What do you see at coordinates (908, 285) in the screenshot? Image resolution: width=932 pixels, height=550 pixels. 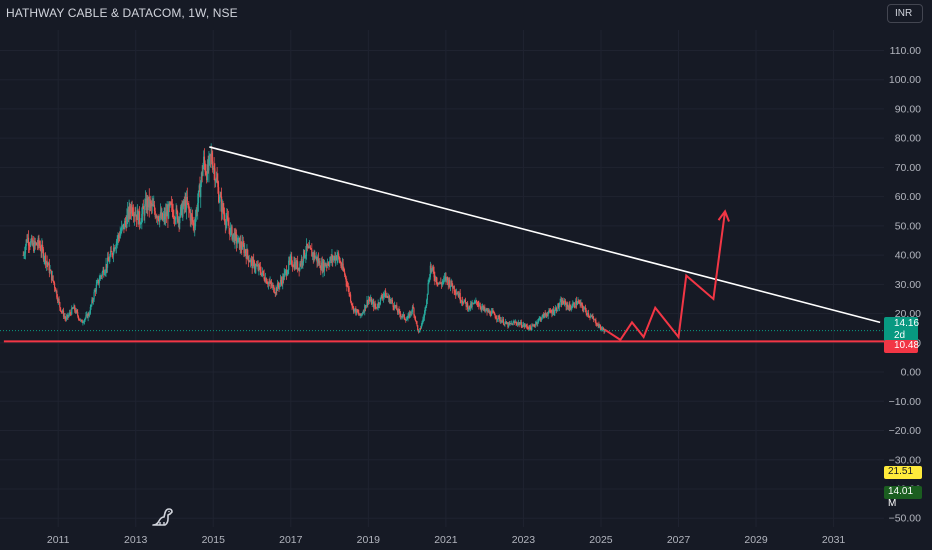 I see `y-tick-label: 30.00` at bounding box center [908, 285].